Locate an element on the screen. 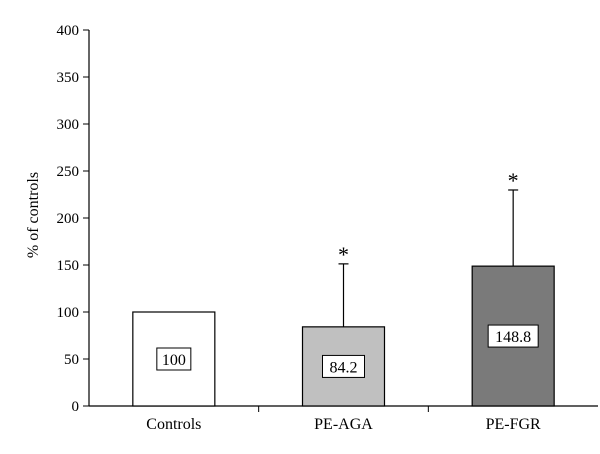  y-axis-label: % of controls is located at coordinates (33, 215).